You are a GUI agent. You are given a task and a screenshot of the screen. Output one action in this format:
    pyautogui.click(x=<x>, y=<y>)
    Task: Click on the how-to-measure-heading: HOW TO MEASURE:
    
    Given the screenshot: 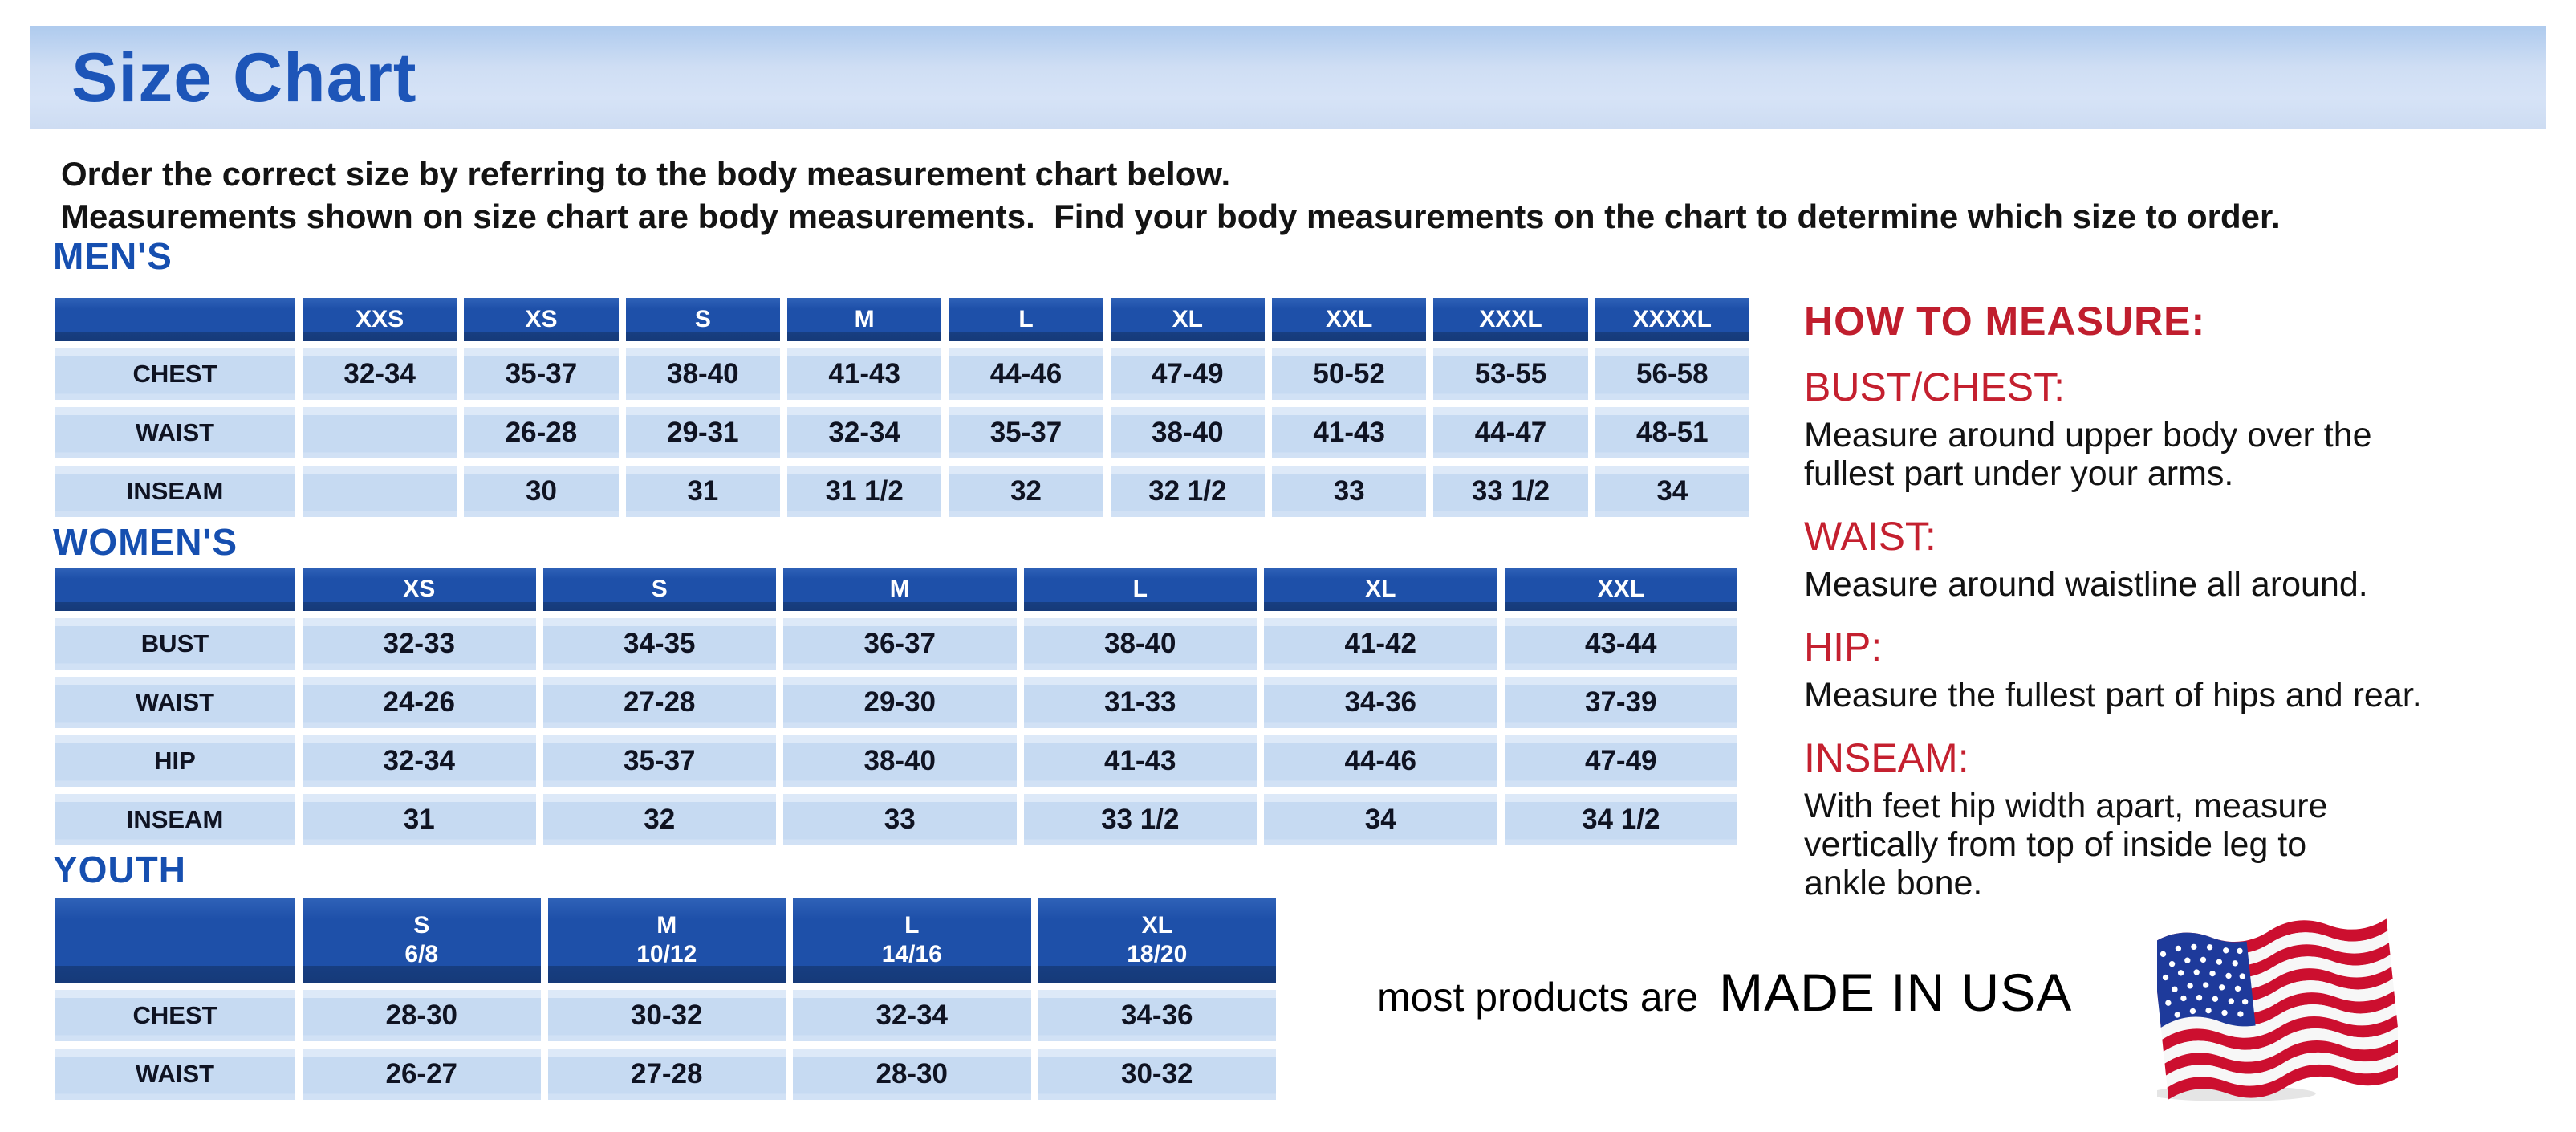 What is the action you would take?
    pyautogui.click(x=2005, y=322)
    